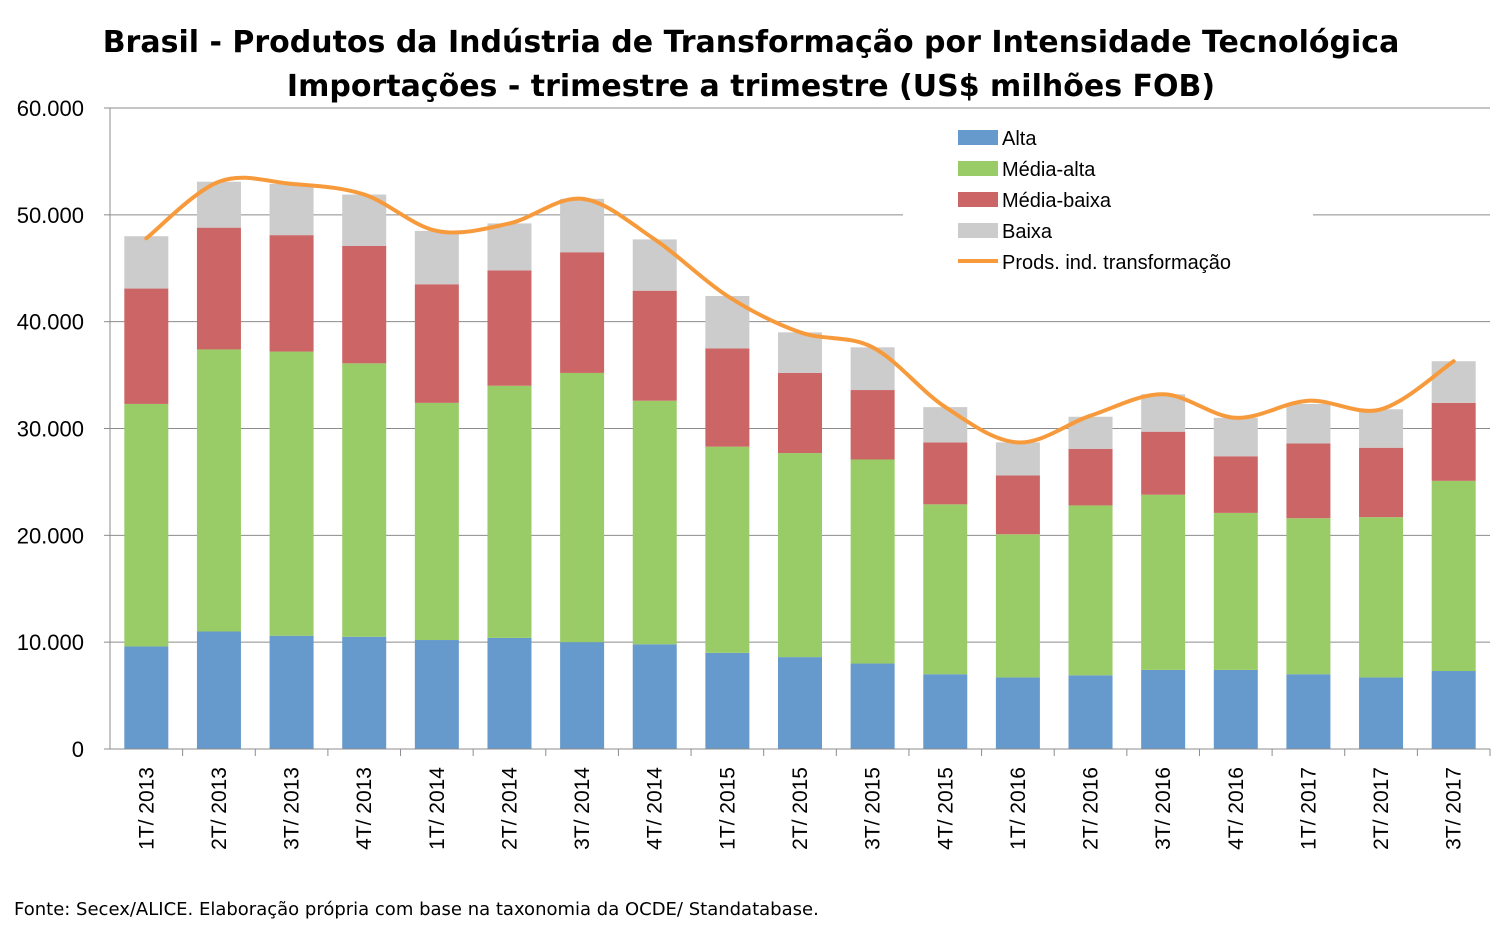 The height and width of the screenshot is (928, 1502). Describe the element at coordinates (655, 808) in the screenshot. I see `x-tick-label: 4T/ 2014` at that location.